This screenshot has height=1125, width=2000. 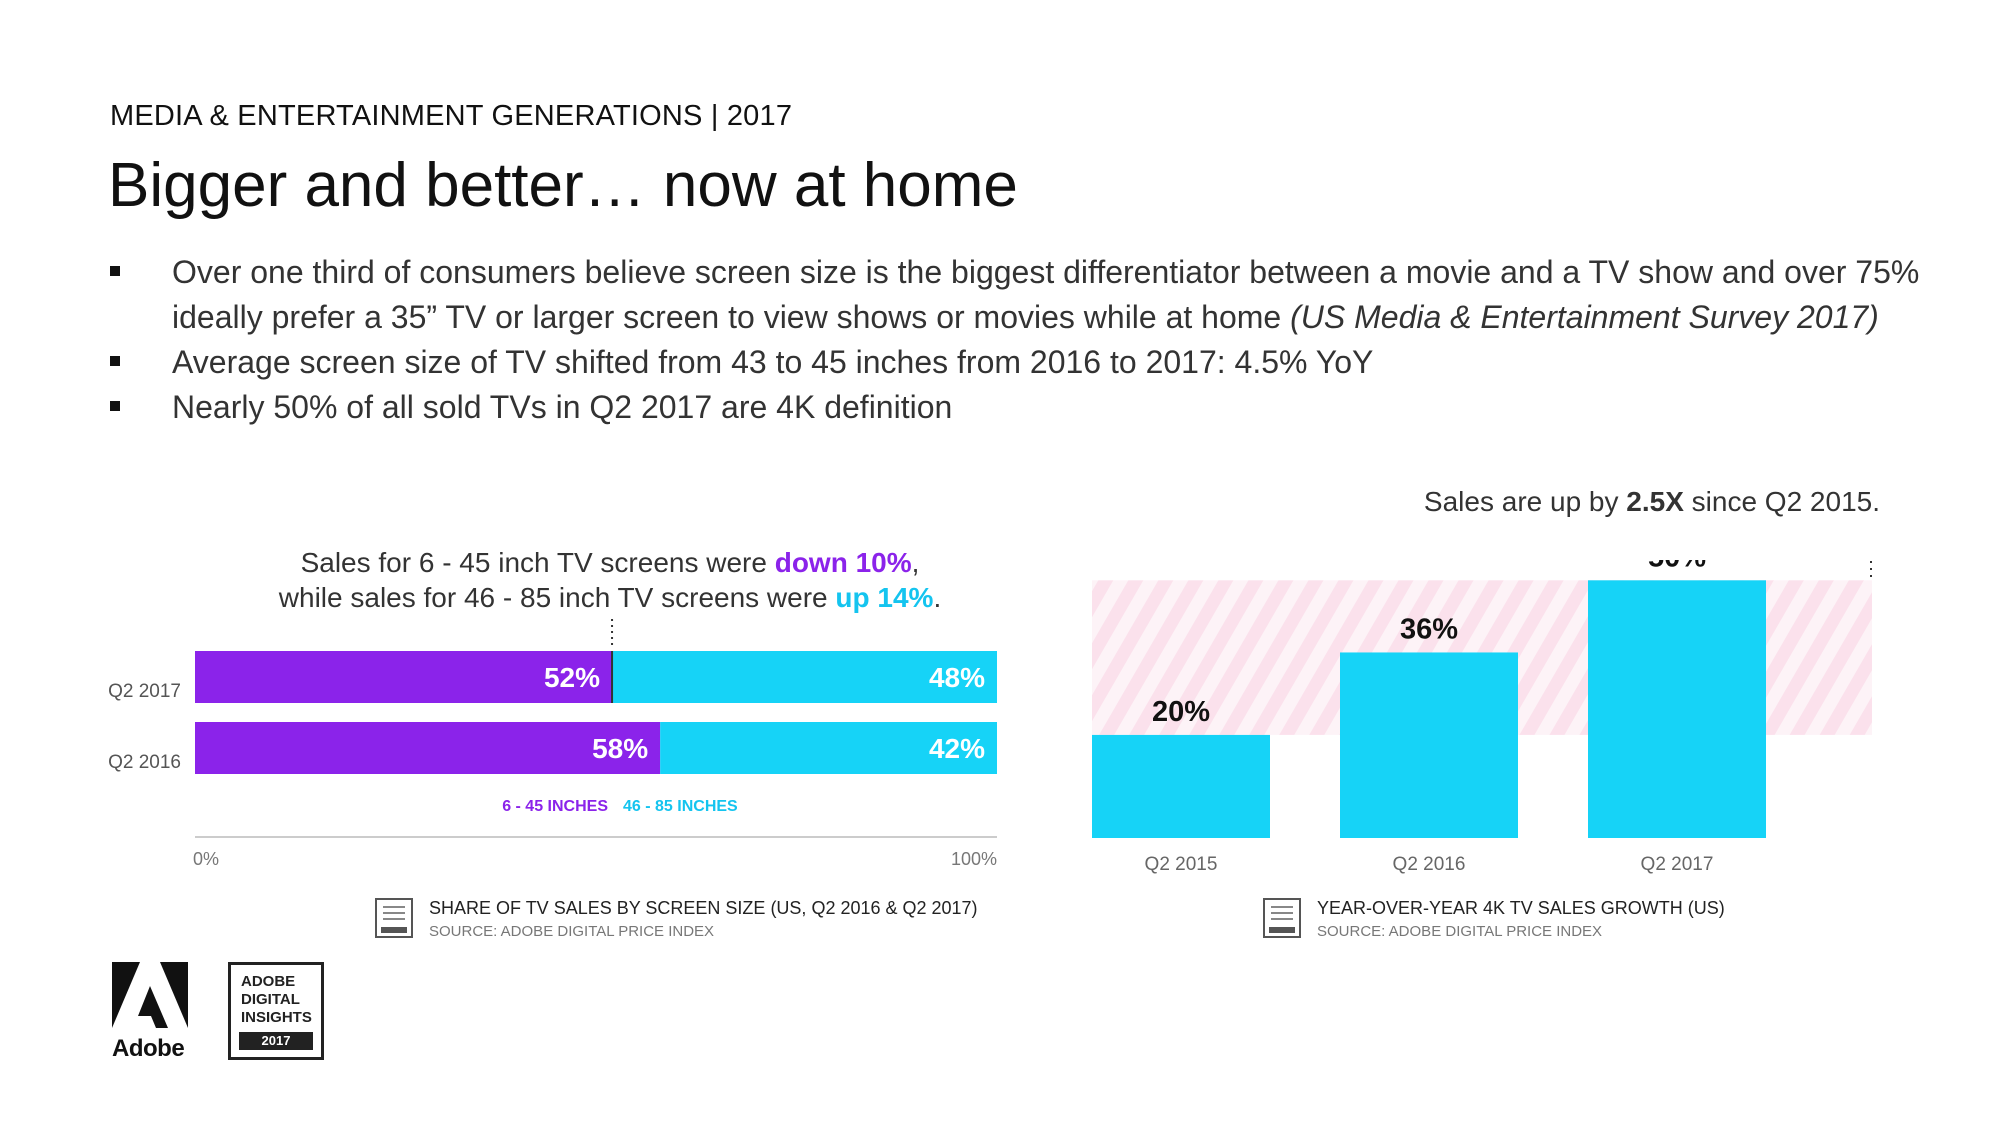 I want to click on legend-item: 46 - 85 INCHES, so click(x=680, y=806).